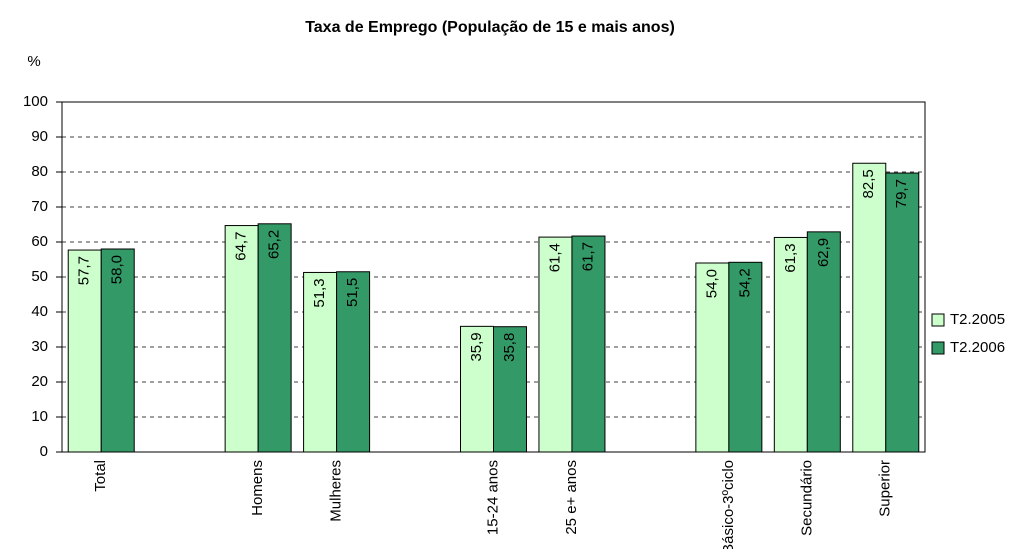 Image resolution: width=1027 pixels, height=554 pixels. What do you see at coordinates (274, 244) in the screenshot?
I see `value-label: 65,2` at bounding box center [274, 244].